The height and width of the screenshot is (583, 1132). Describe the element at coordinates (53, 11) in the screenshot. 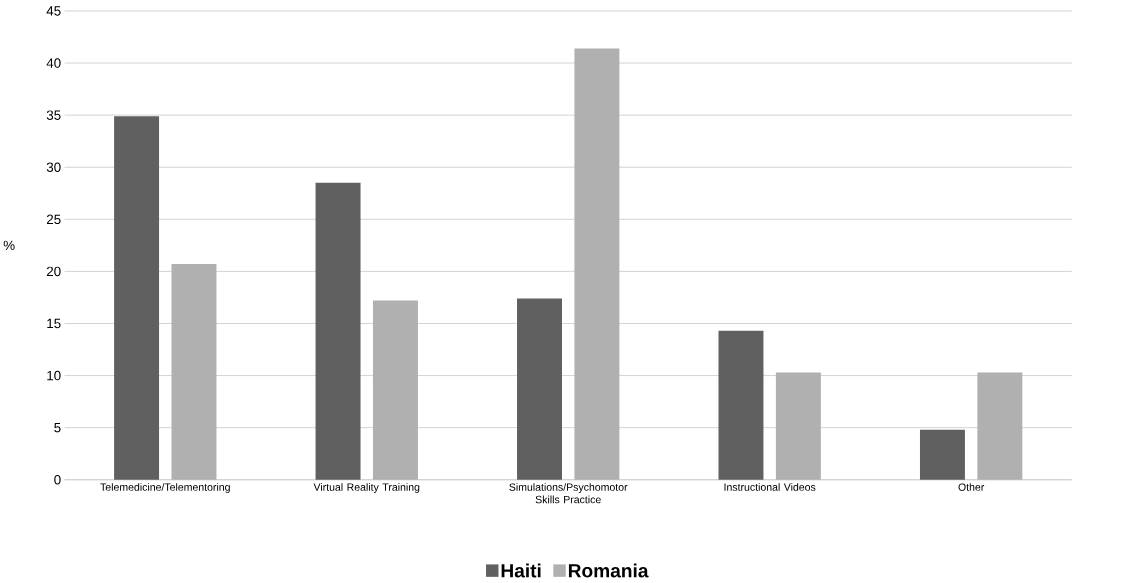

I see `y-tick-label: 45` at that location.